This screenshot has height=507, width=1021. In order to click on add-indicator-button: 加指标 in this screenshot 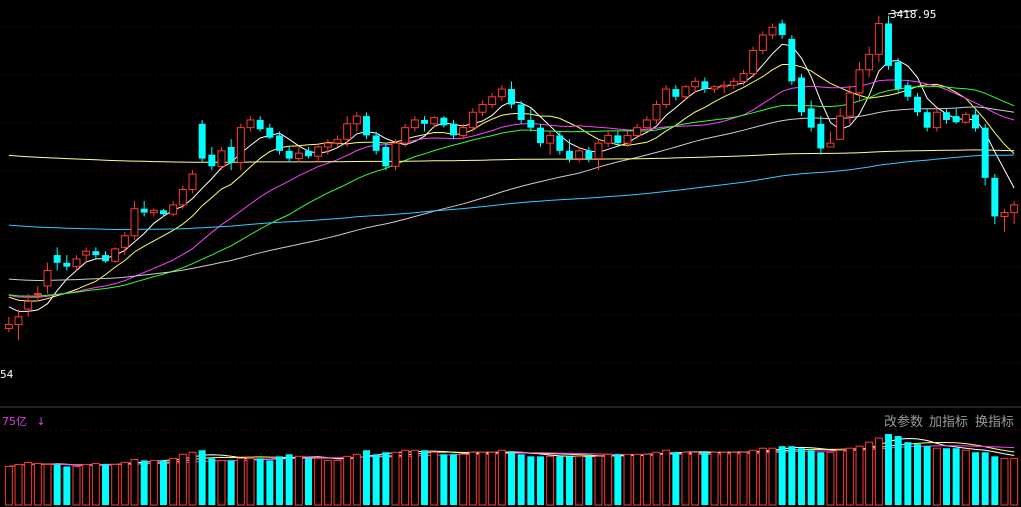, I will do `click(949, 422)`.